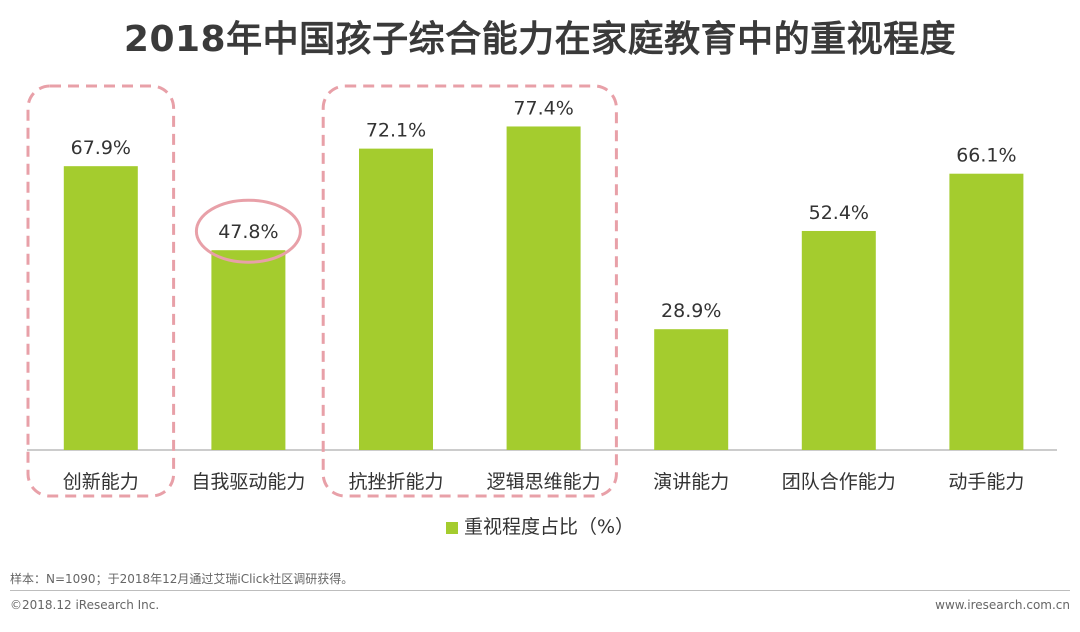 This screenshot has width=1080, height=632. I want to click on data-label-2: 47.8%, so click(248, 232).